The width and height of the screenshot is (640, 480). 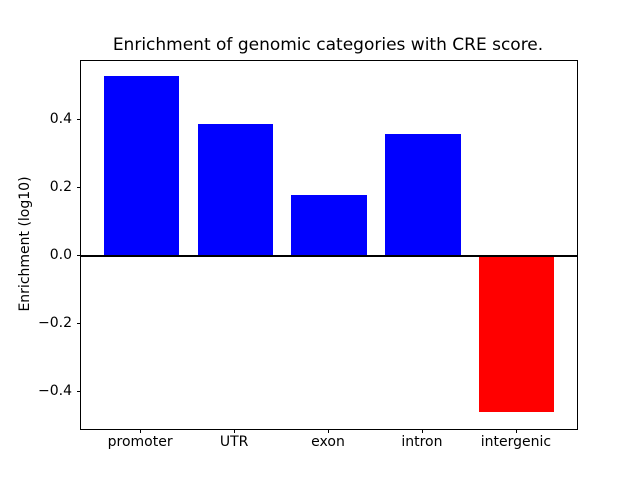 I want to click on bar-intergenic, so click(x=517, y=334).